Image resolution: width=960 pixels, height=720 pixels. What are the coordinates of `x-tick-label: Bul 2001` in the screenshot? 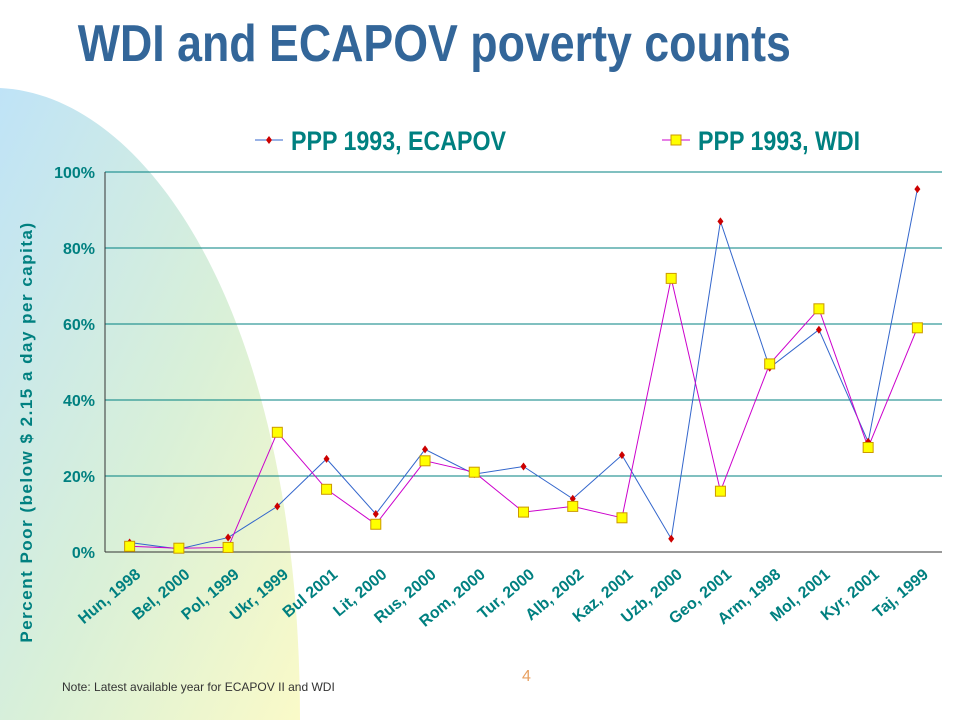 It's located at (310, 593).